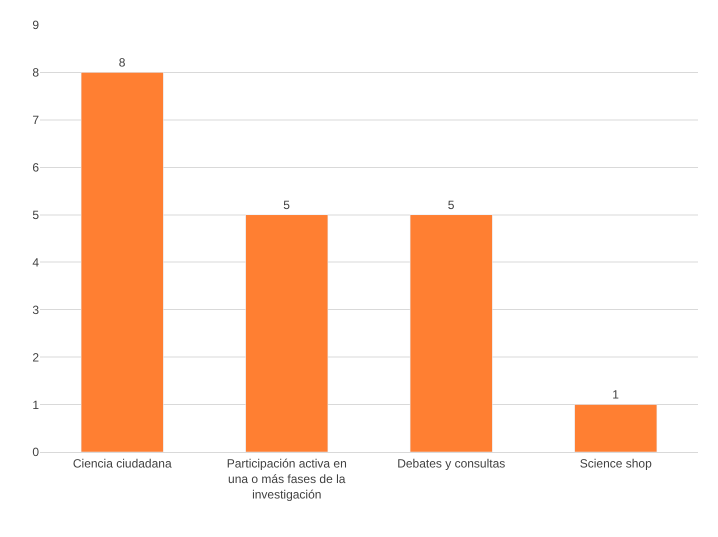 The image size is (718, 537). What do you see at coordinates (122, 463) in the screenshot?
I see `x-tick-label: Ciencia ciudadana` at bounding box center [122, 463].